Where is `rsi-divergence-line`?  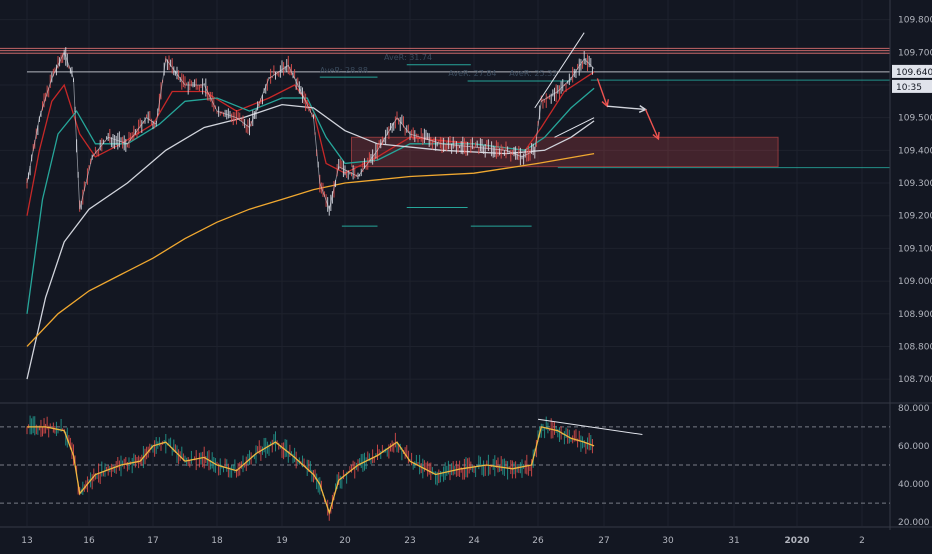
rsi-divergence-line is located at coordinates (590, 426).